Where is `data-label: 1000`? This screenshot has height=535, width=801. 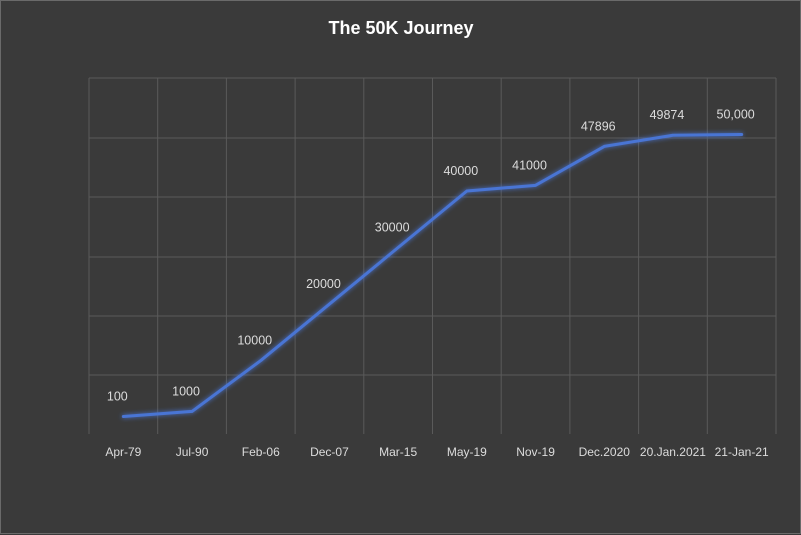
data-label: 1000 is located at coordinates (186, 391).